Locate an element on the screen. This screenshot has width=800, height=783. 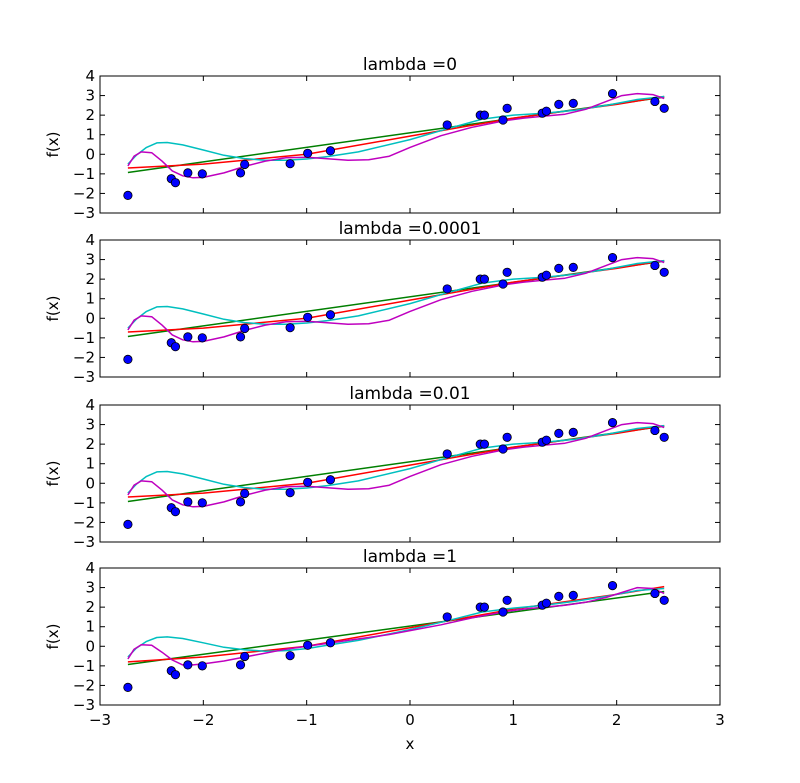
x-axis-label: x is located at coordinates (410, 744).